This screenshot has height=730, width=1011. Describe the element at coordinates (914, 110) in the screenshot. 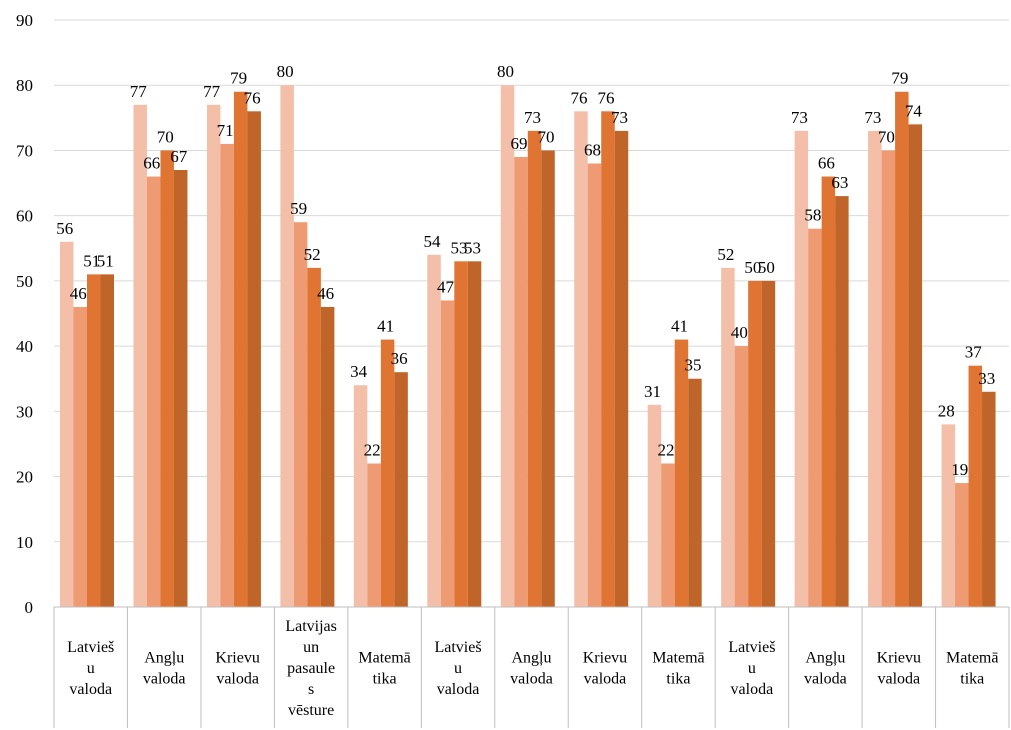

I see `data-label: 74` at that location.